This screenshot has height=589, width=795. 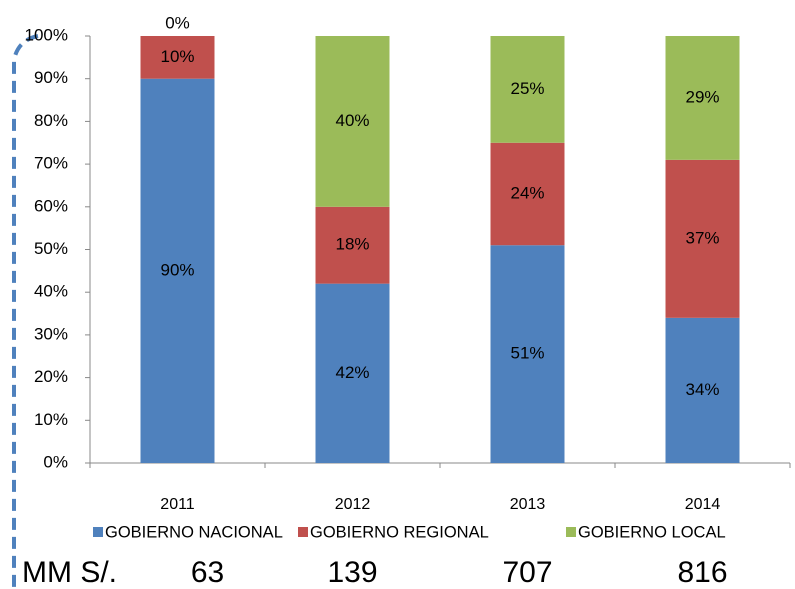 I want to click on data-label: 34%, so click(x=702, y=389).